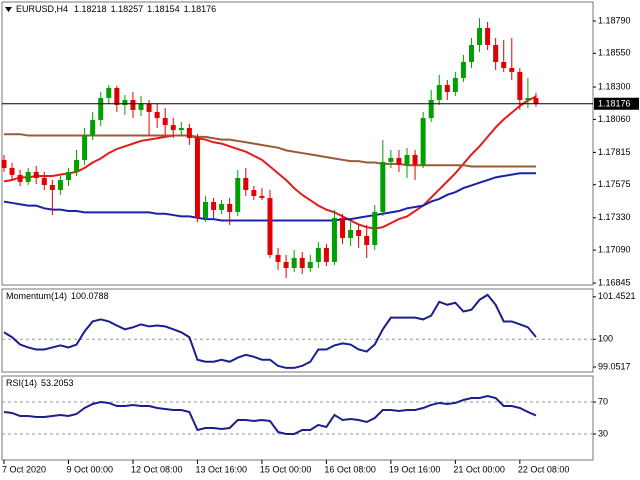  What do you see at coordinates (614, 217) in the screenshot?
I see `y-tick-label: 1.17330` at bounding box center [614, 217].